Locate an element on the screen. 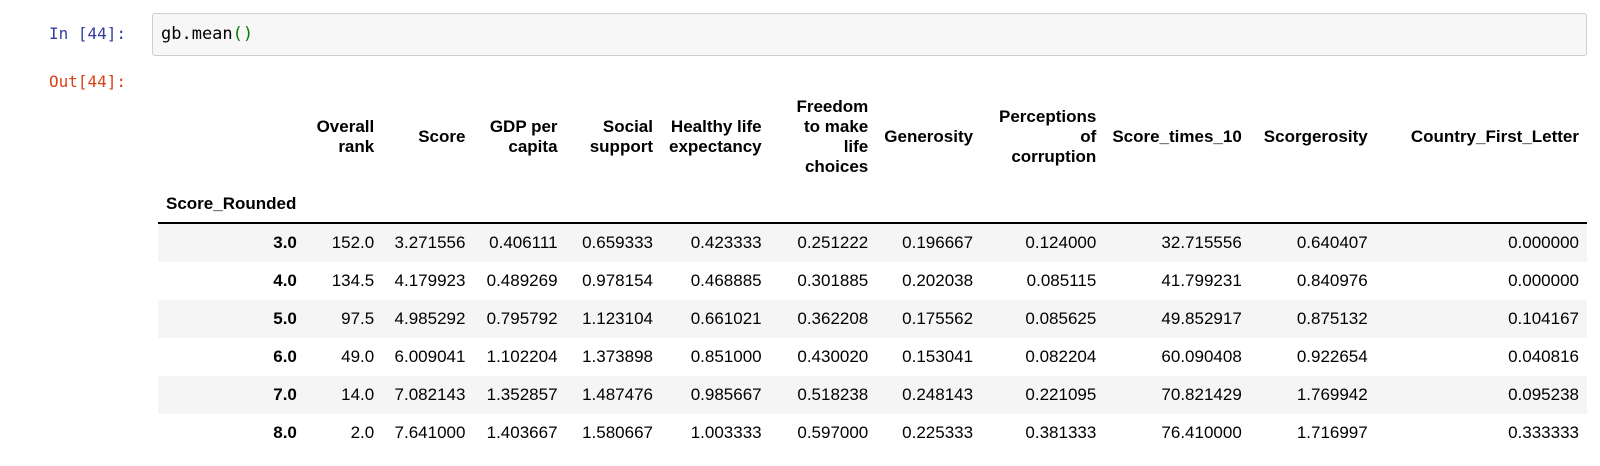 The width and height of the screenshot is (1600, 466). table-cell: 1.123104 is located at coordinates (617, 318).